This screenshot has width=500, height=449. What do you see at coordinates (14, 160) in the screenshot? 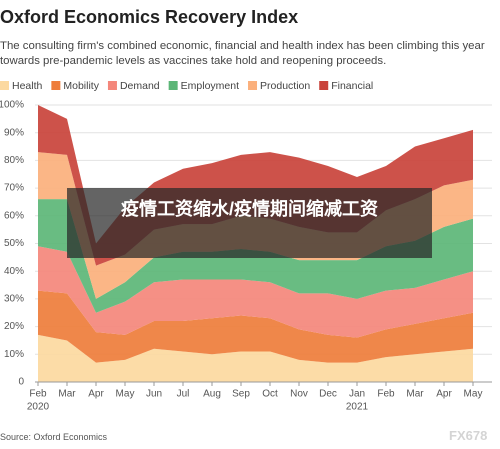
I see `y-tick-label: 80%` at bounding box center [14, 160].